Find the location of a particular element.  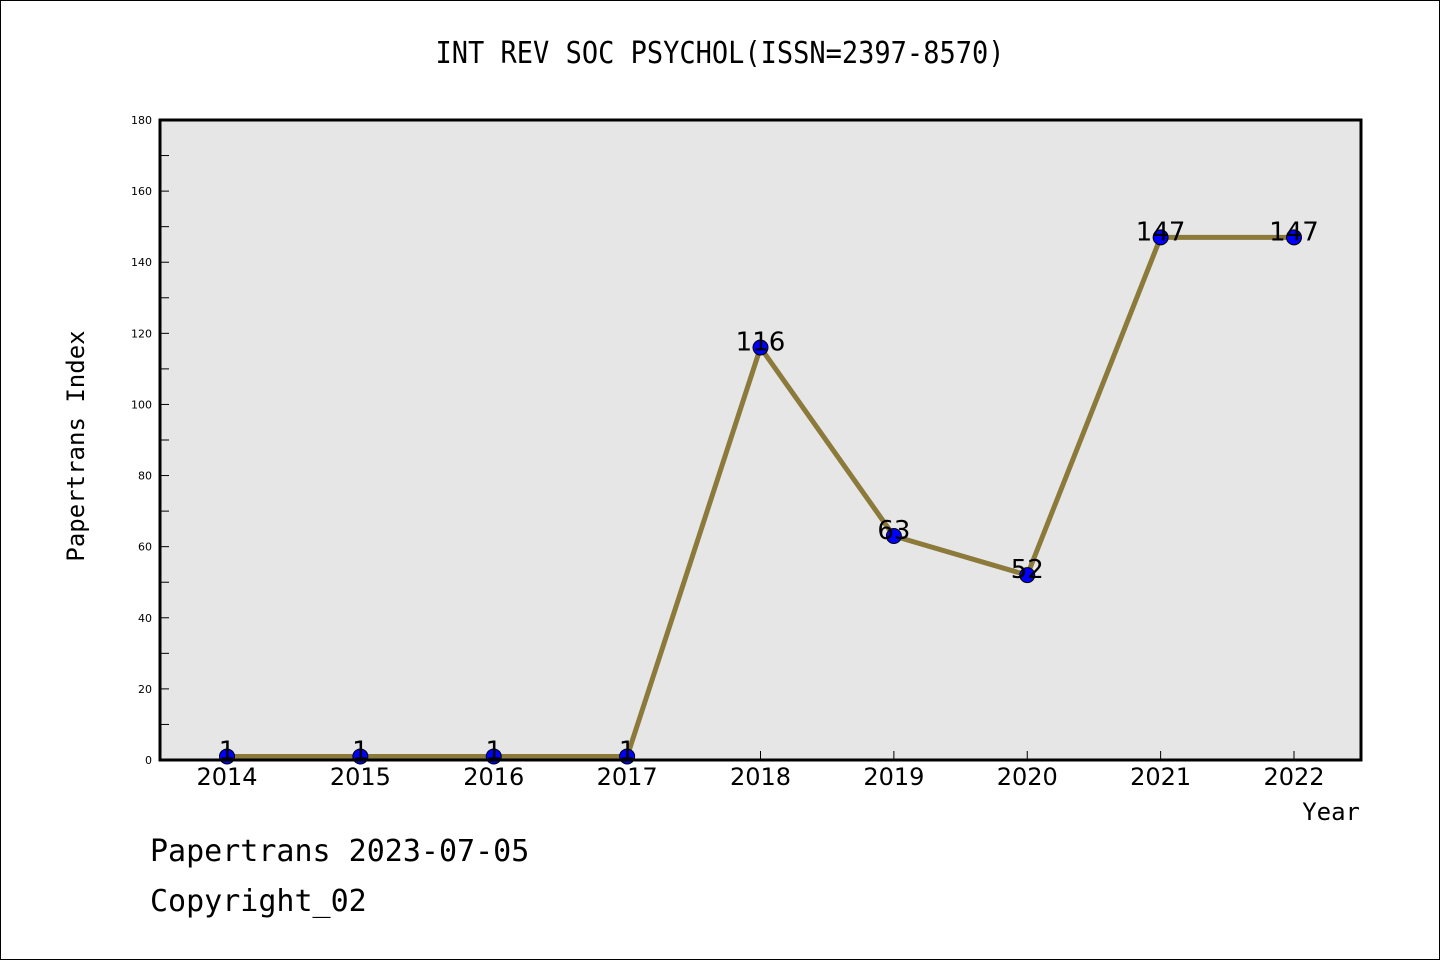

footer-copyright: Copyright_02 is located at coordinates (258, 901).